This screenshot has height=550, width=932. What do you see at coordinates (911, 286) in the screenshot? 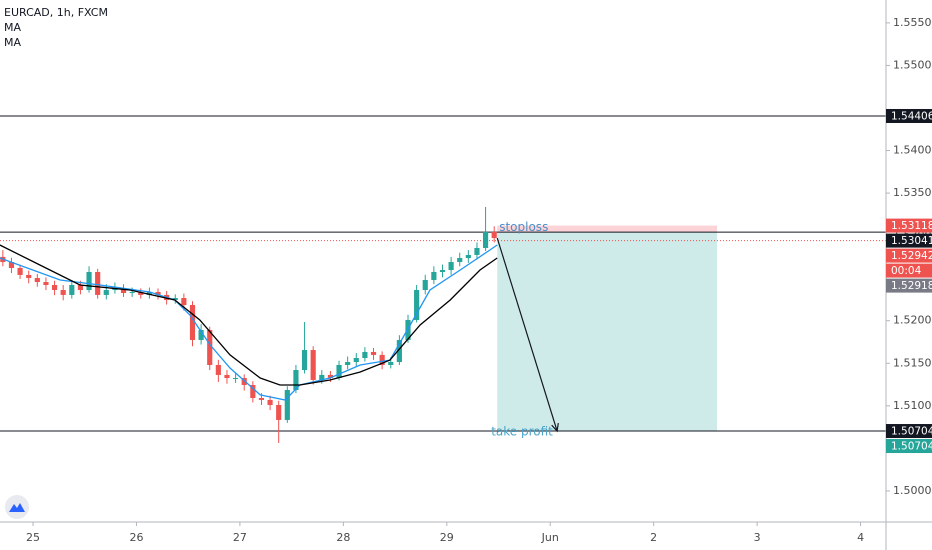
I see `price-label: 1.52918` at bounding box center [911, 286].